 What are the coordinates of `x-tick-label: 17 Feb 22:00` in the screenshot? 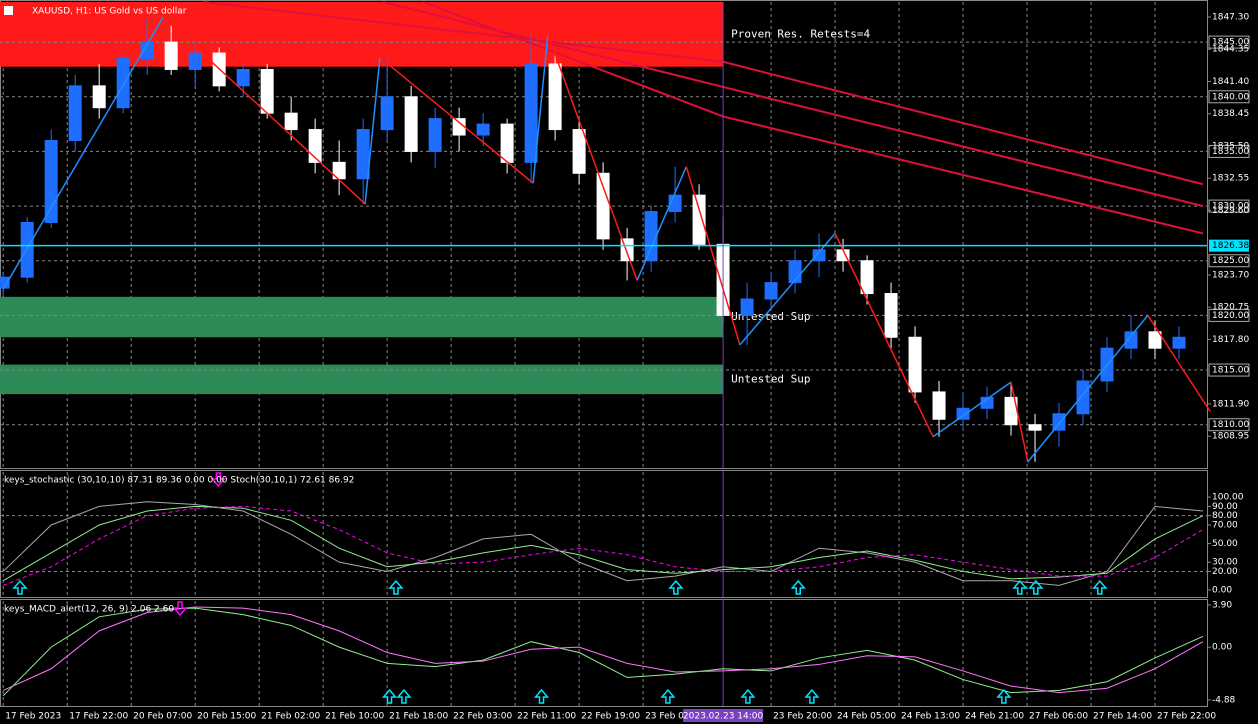 It's located at (98, 717).